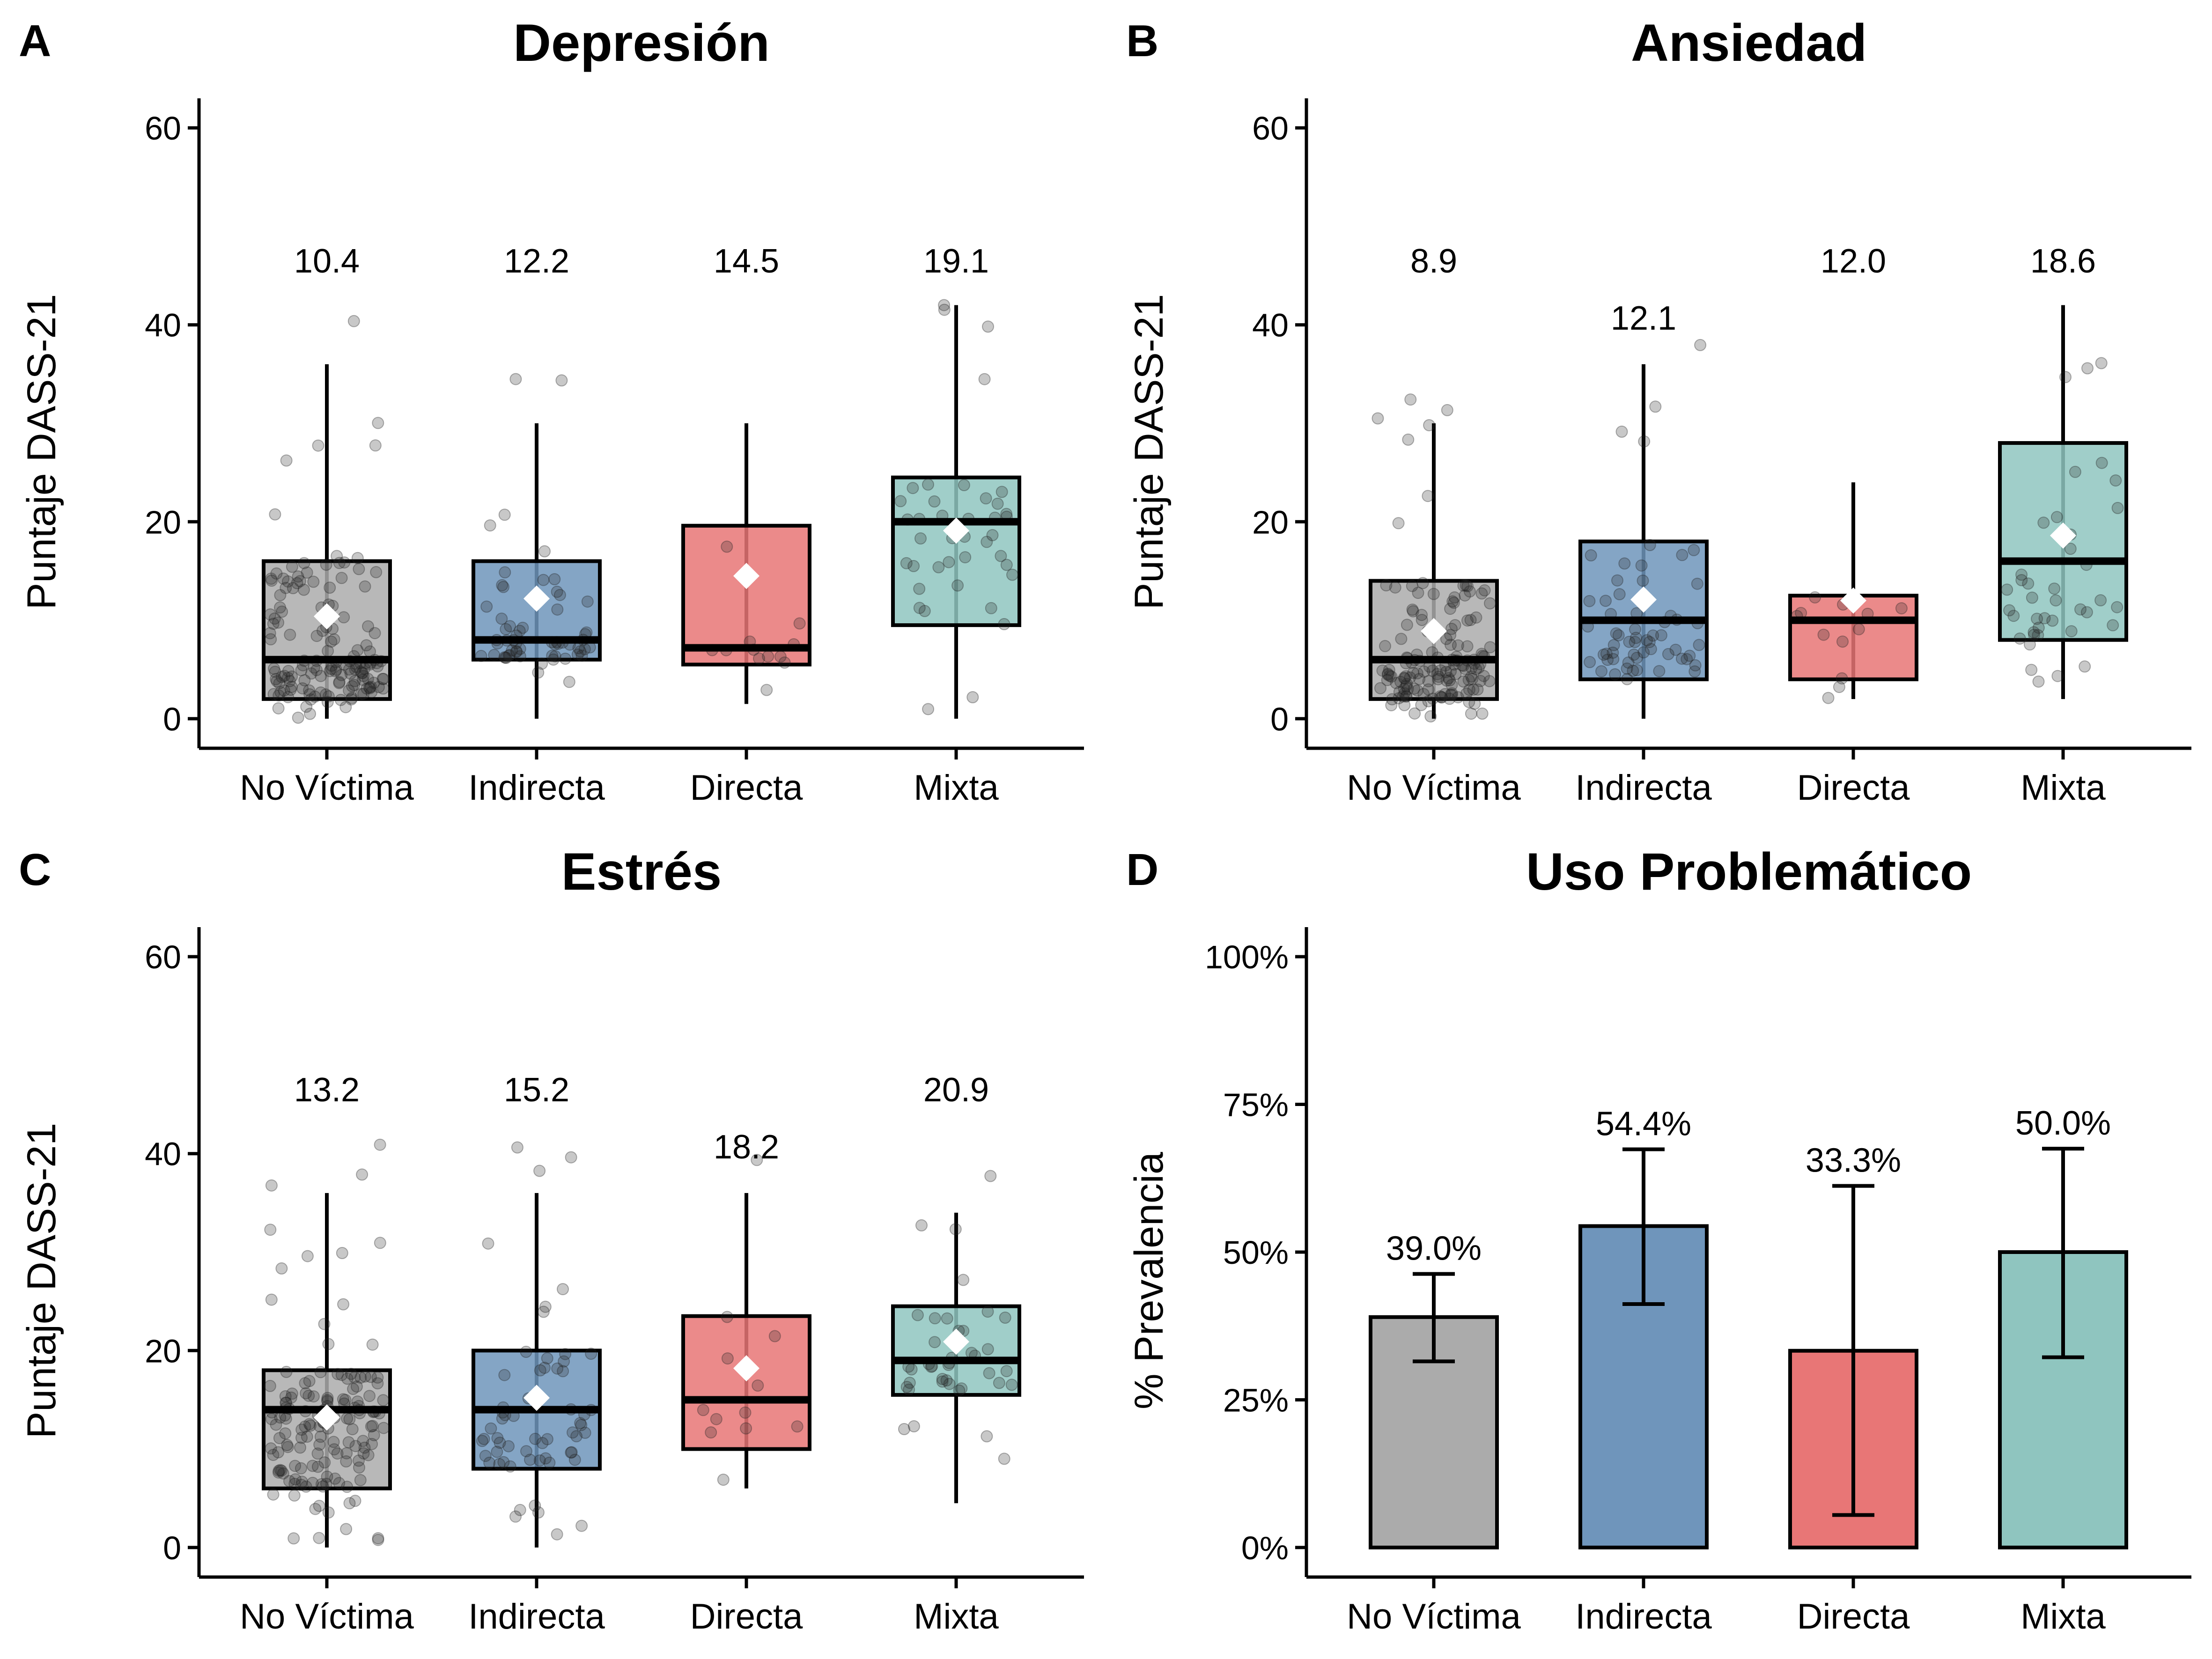 The width and height of the screenshot is (2212, 1659). I want to click on y-axis-title: Puntaje DASS-21, so click(1149, 452).